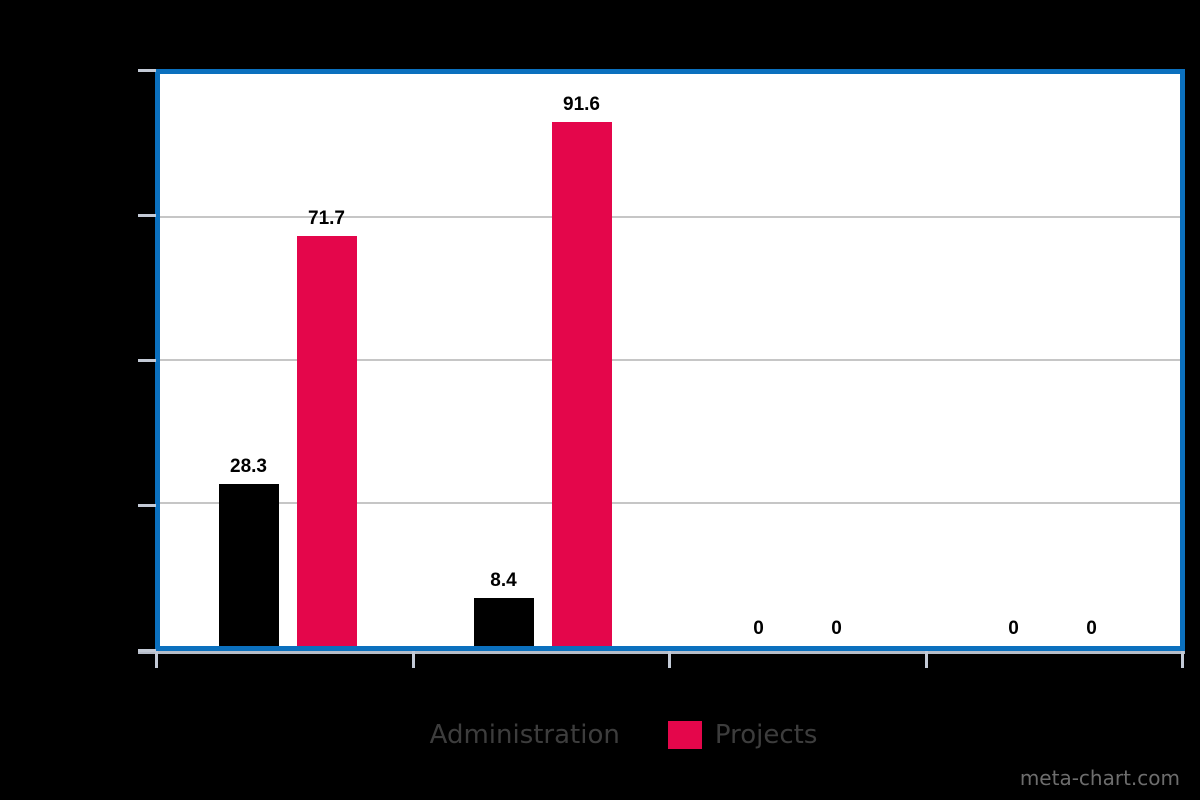  I want to click on legend-swatch-projects, so click(684, 735).